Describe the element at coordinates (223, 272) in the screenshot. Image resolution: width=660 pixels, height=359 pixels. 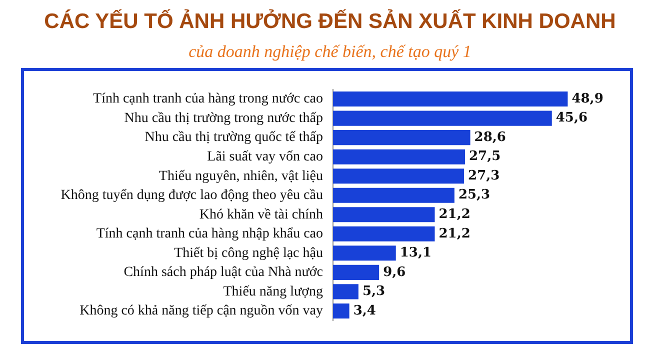
I see `y-tick-label: Chính sách pháp luật của Nhà nước` at that location.